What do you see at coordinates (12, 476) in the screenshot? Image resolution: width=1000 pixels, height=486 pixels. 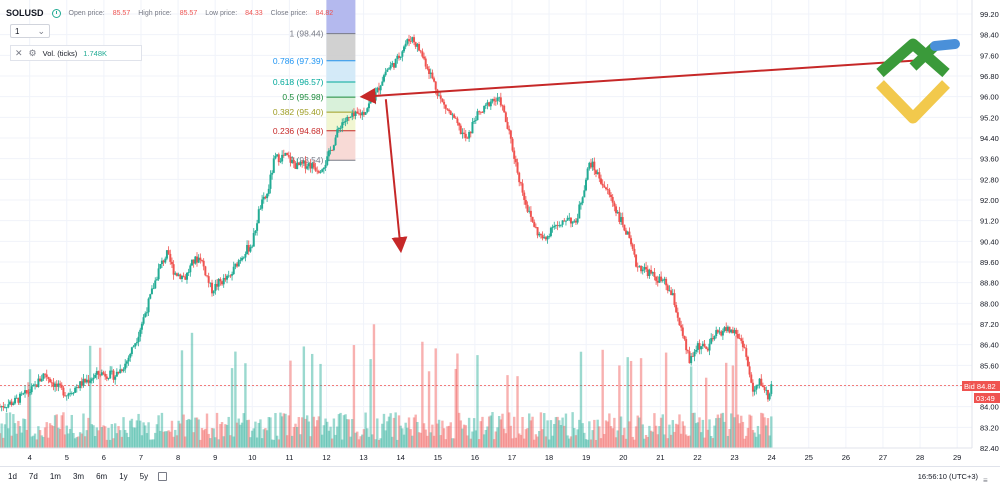 I see `range-1d: 1d` at bounding box center [12, 476].